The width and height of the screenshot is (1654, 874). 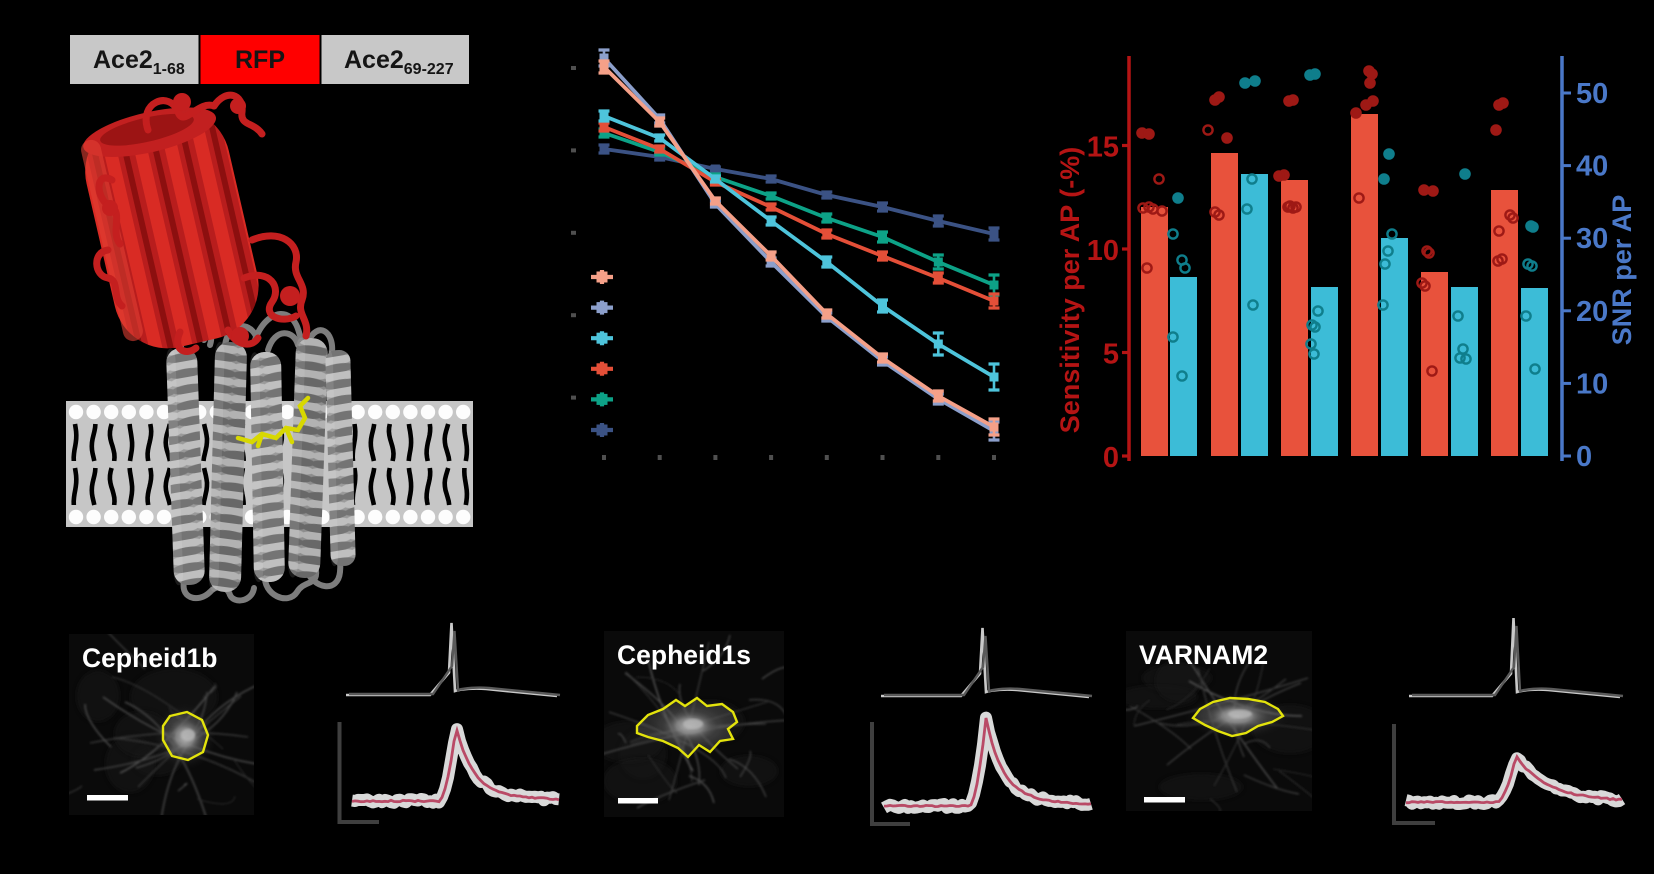 I want to click on svg-text: 15, so click(x=1103, y=148).